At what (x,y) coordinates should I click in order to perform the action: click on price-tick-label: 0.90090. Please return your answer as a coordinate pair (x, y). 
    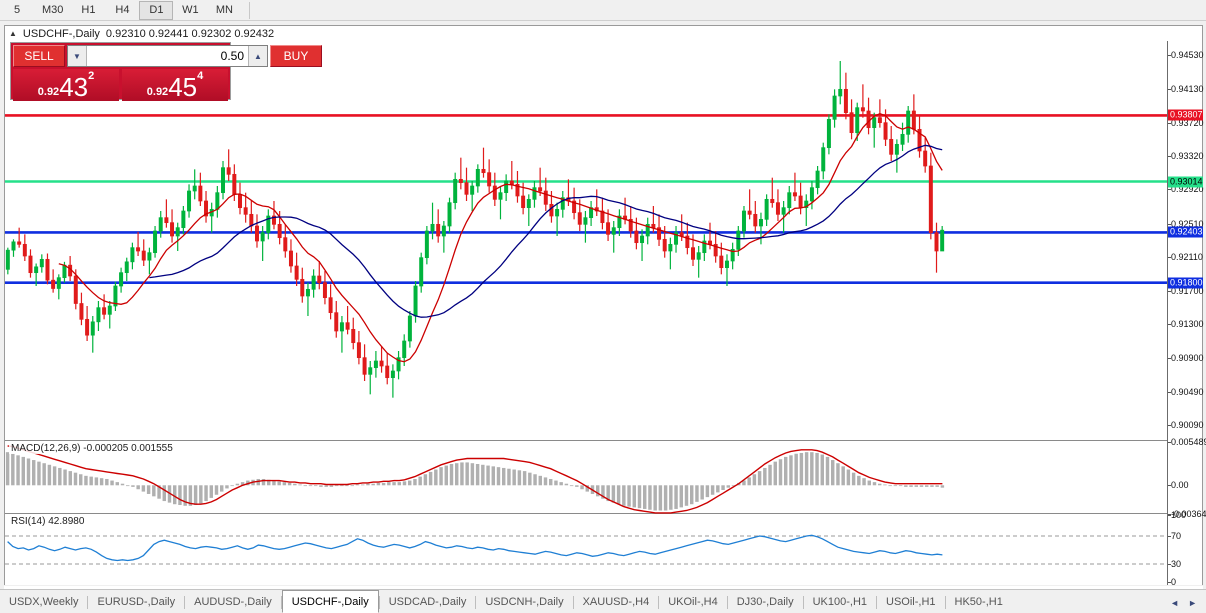
    Looking at the image, I should click on (1186, 425).